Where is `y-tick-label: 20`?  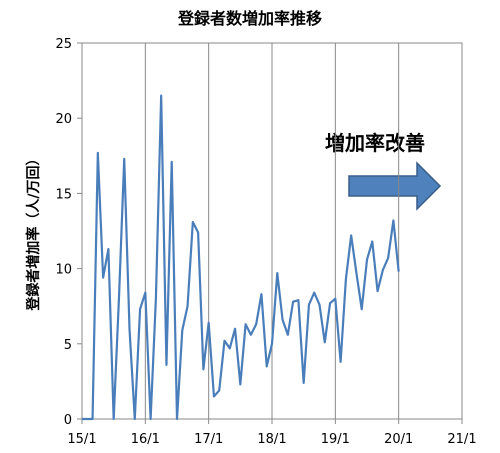 y-tick-label: 20 is located at coordinates (63, 119).